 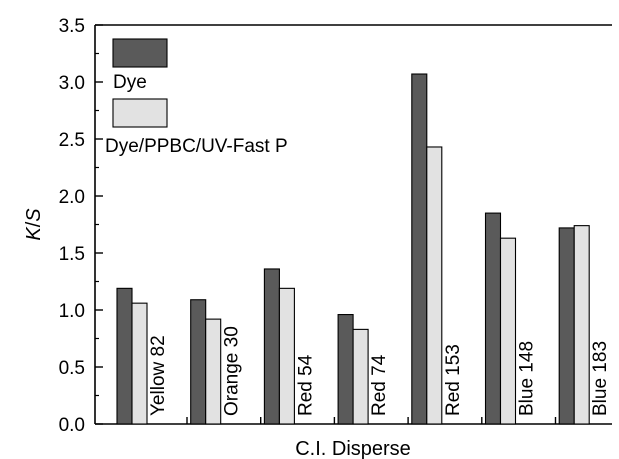 I want to click on y-axis-title: K/S, so click(x=34, y=224).